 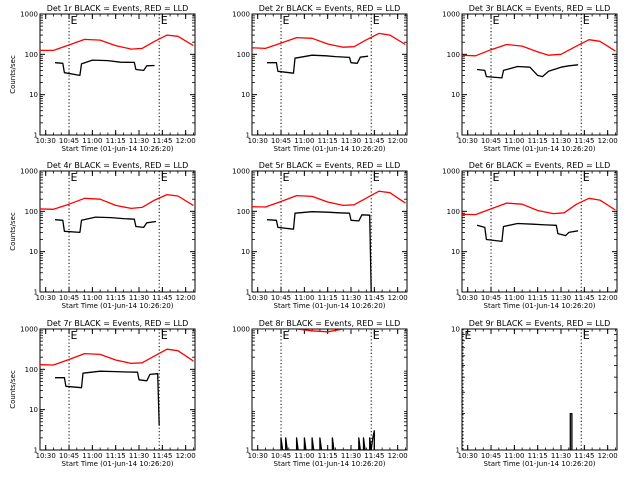 I want to click on panel-title: Det 1r BLACK = Events, RED = LLD, so click(x=118, y=8).